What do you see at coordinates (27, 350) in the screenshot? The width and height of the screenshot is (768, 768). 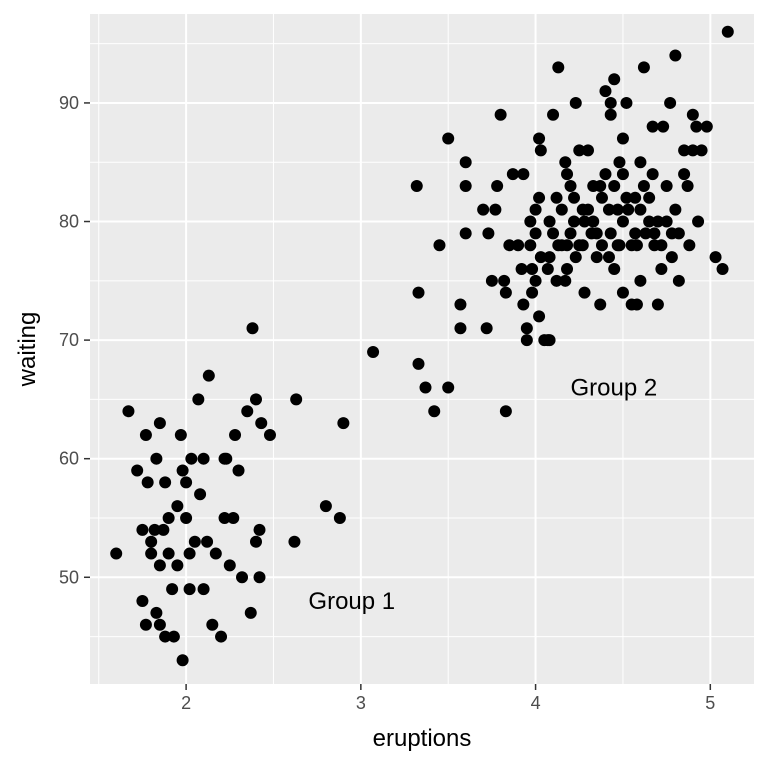 I see `y-axis-title: waiting` at bounding box center [27, 350].